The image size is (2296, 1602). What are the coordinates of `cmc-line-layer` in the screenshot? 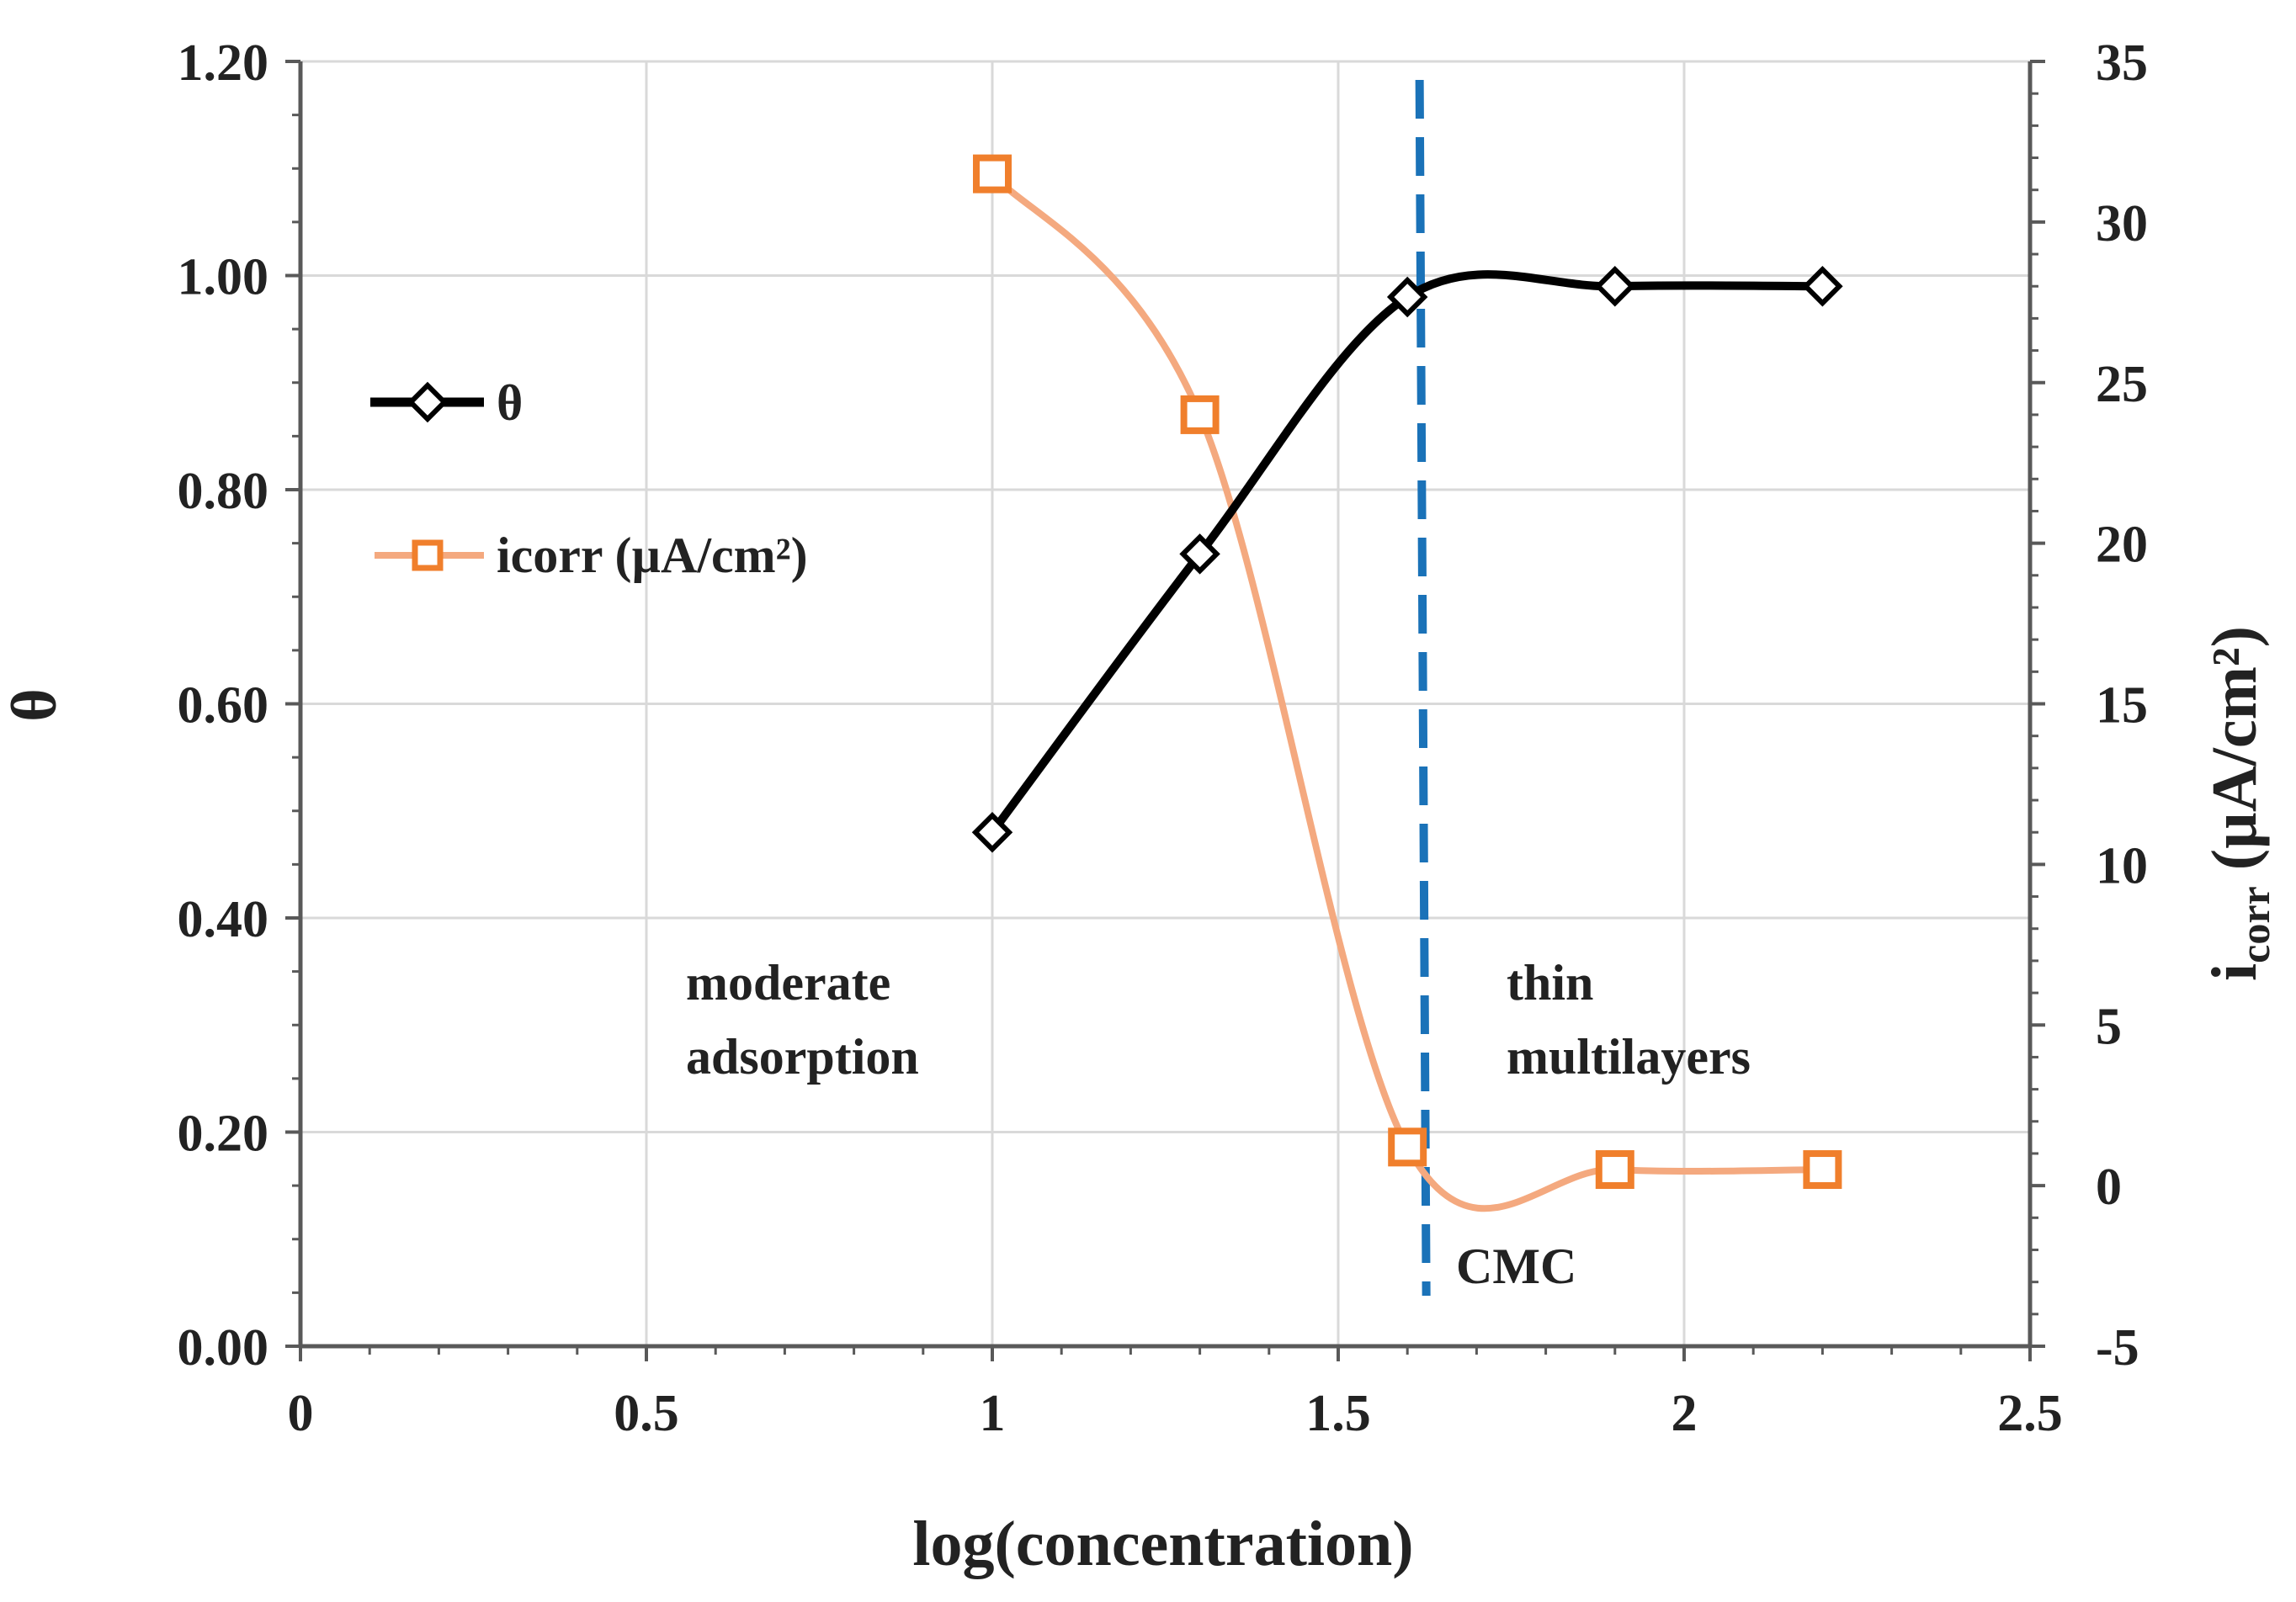 It's located at (1423, 688).